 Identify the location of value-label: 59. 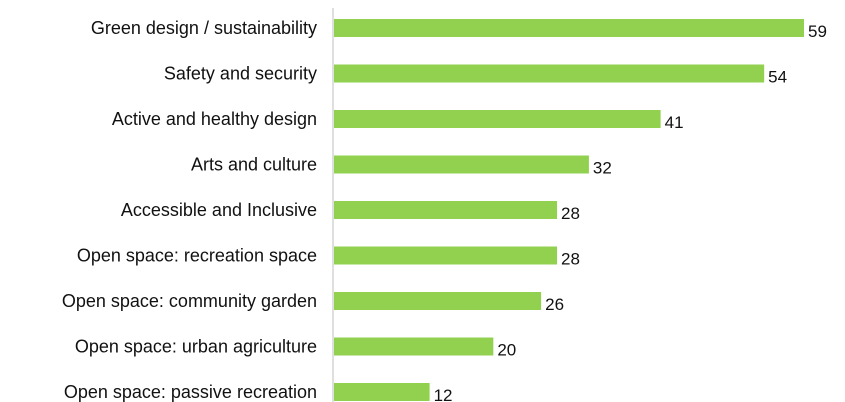
(817, 31).